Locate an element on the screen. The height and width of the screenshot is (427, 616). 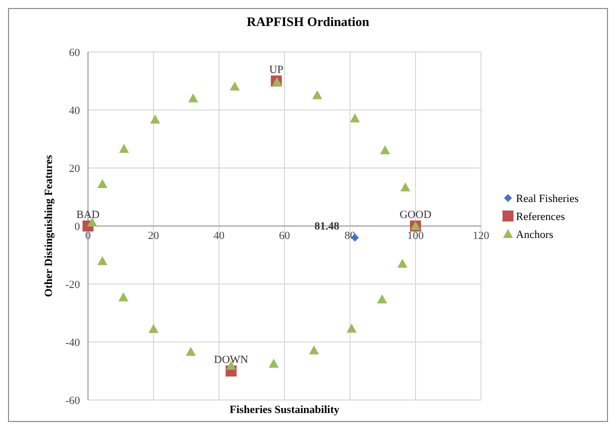
annotation: UP is located at coordinates (276, 70).